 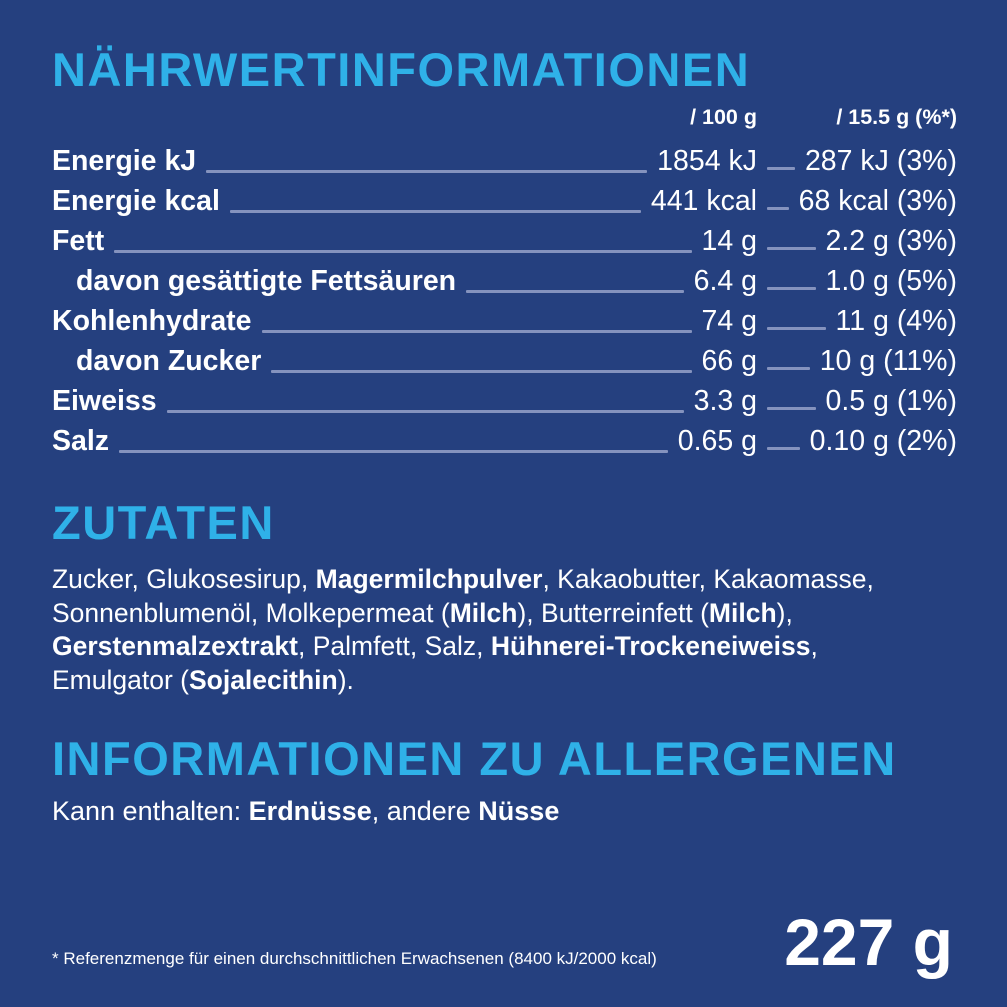 What do you see at coordinates (345, 679) in the screenshot?
I see `text-segment: ).` at bounding box center [345, 679].